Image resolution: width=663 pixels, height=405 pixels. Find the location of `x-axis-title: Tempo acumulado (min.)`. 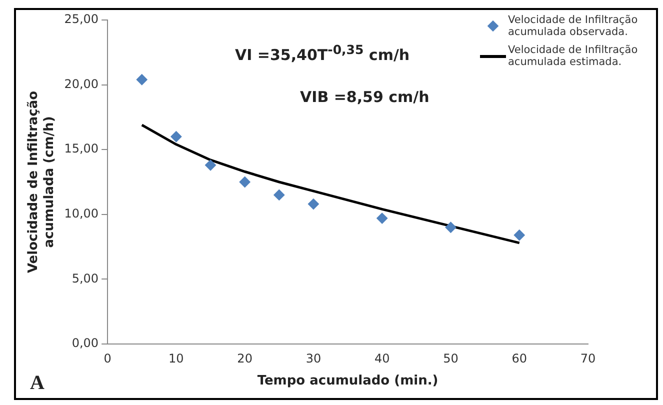

x-axis-title: Tempo acumulado (min.) is located at coordinates (347, 381).